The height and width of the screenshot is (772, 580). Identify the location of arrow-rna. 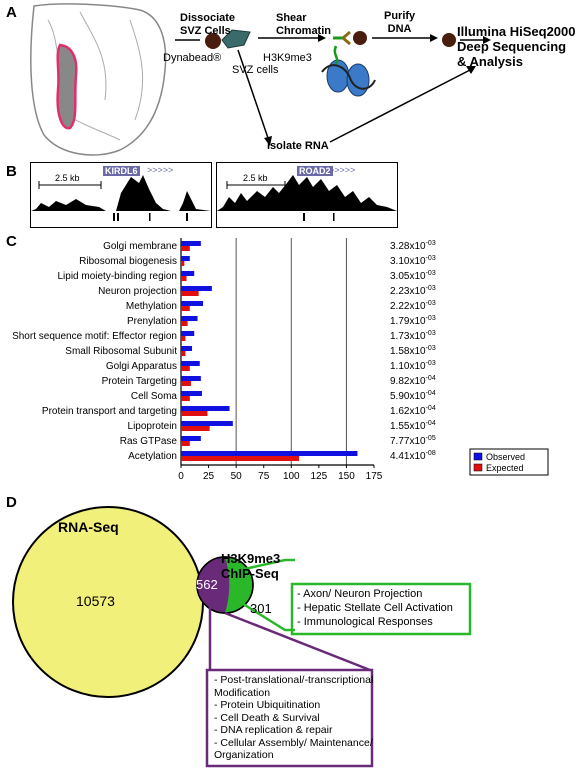
(253, 94).